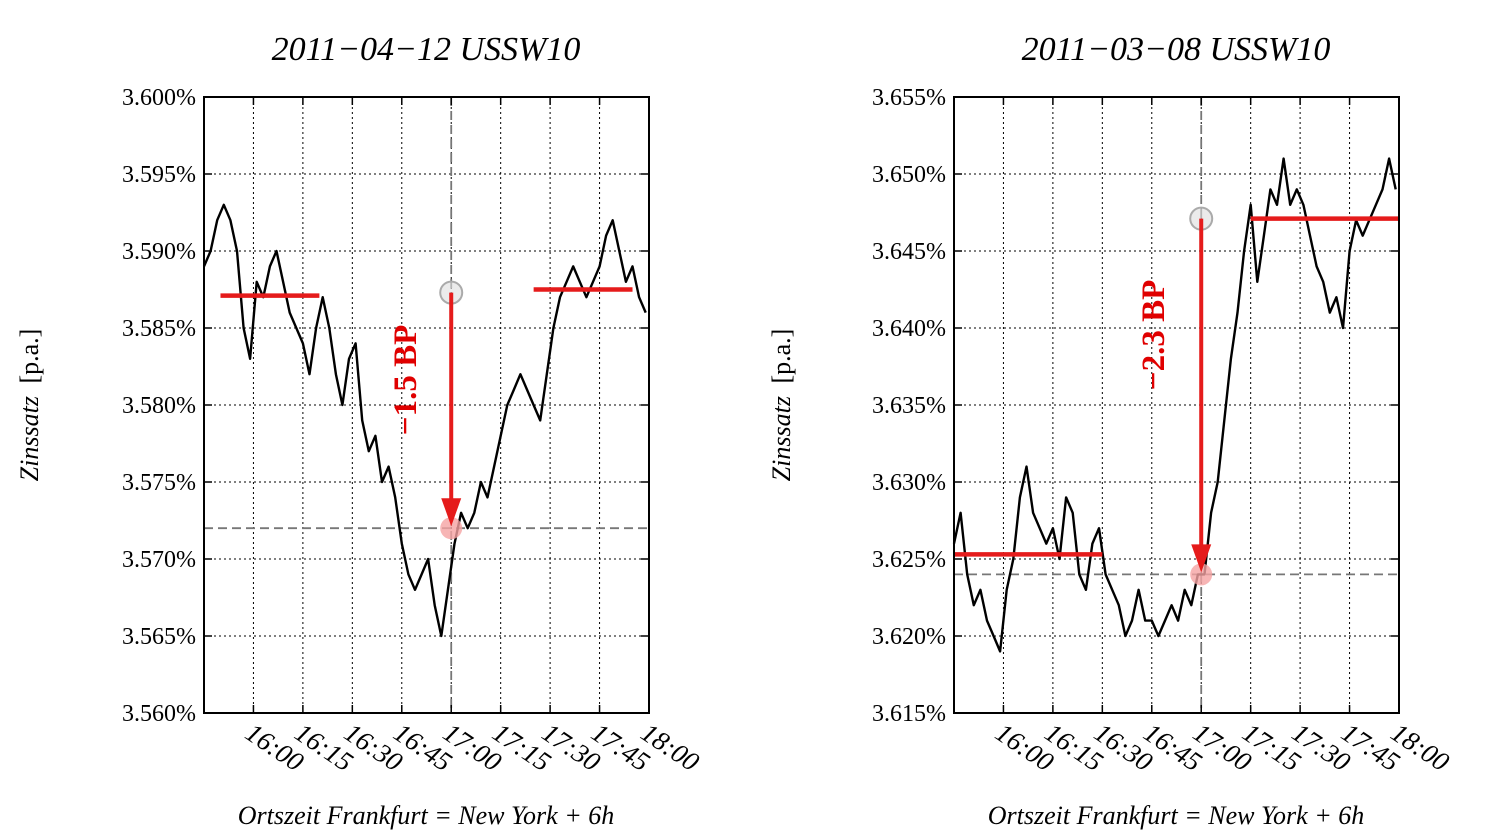  Describe the element at coordinates (159, 560) in the screenshot. I see `y-tick-label: 3.570%` at that location.